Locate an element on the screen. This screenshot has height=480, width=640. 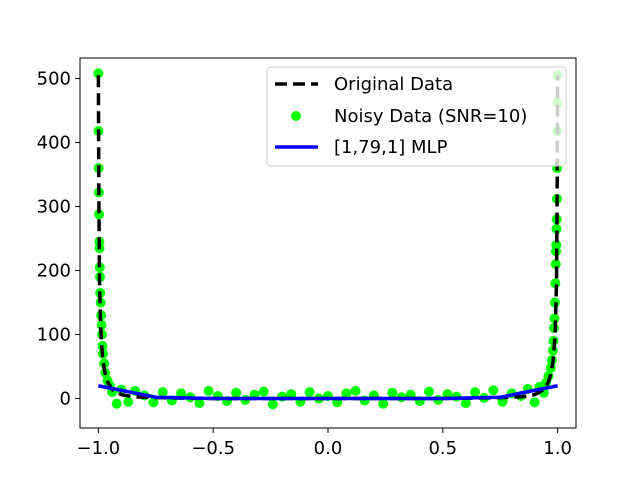
legend-label: Noisy Data (SNR=10) is located at coordinates (430, 116).